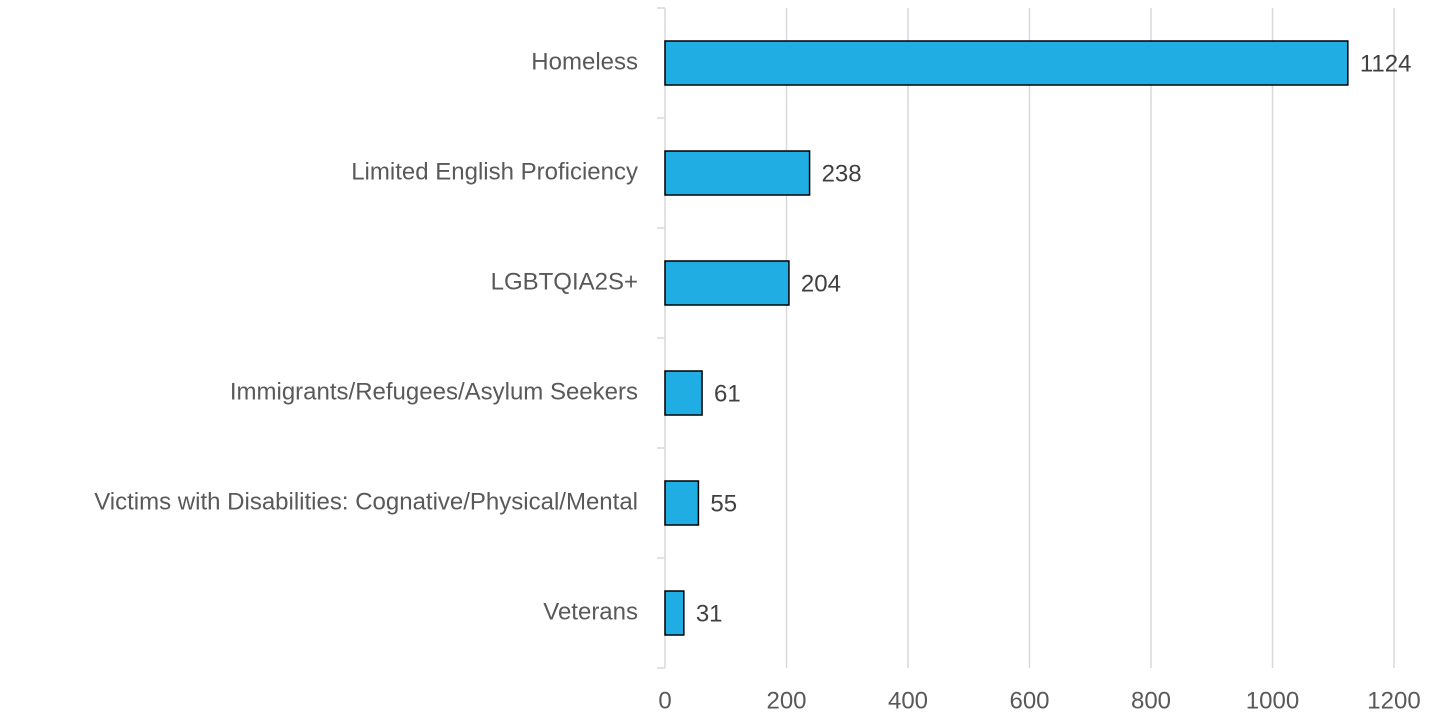 This screenshot has width=1456, height=723. Describe the element at coordinates (564, 281) in the screenshot. I see `y-tick-label: LGBTQIA2S+` at that location.